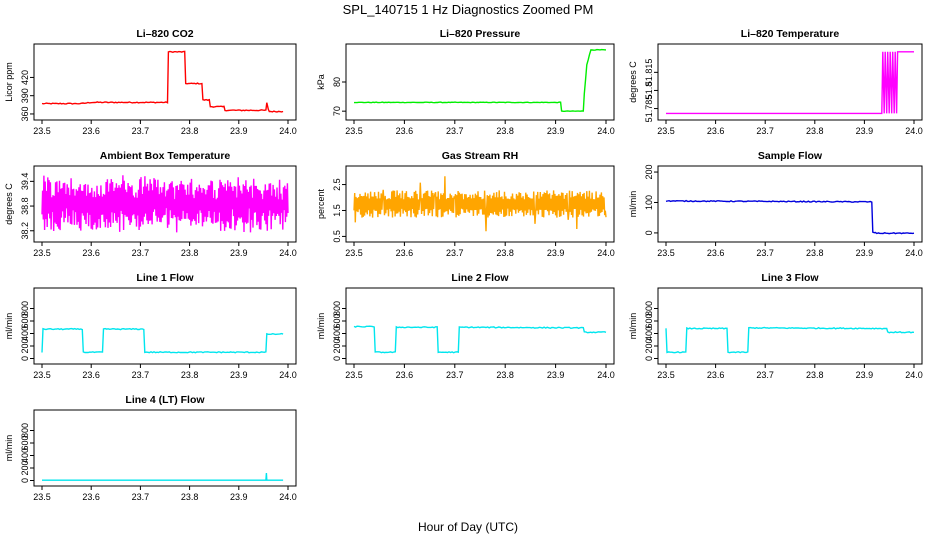 This screenshot has height=540, width=936. What do you see at coordinates (468, 527) in the screenshot?
I see `figure-x-axis-label: Hour of Day (UTC)` at bounding box center [468, 527].